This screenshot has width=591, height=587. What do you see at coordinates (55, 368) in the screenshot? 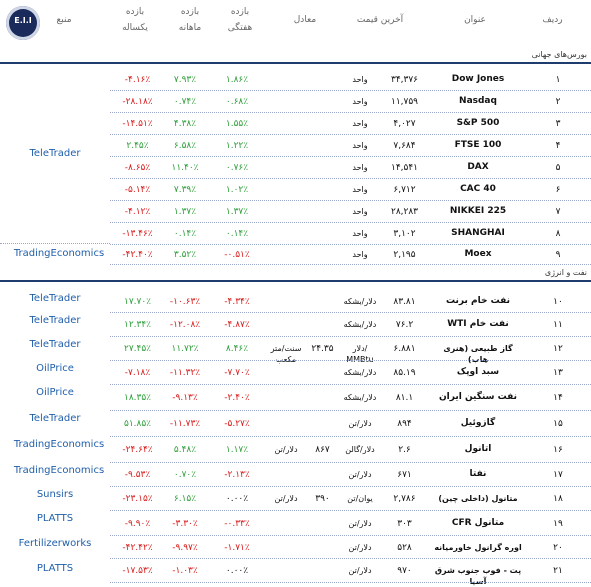
I see `source-oilprice: OilPrice` at bounding box center [55, 368].